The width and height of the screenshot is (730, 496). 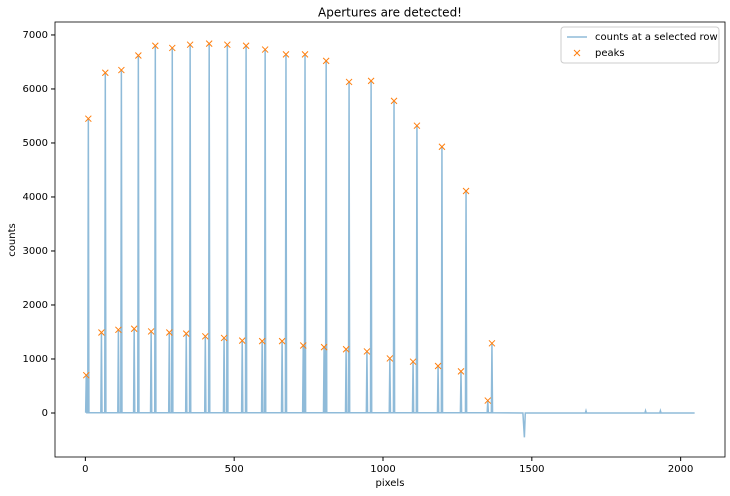 I want to click on y-tick-label: 2000, so click(x=35, y=305).